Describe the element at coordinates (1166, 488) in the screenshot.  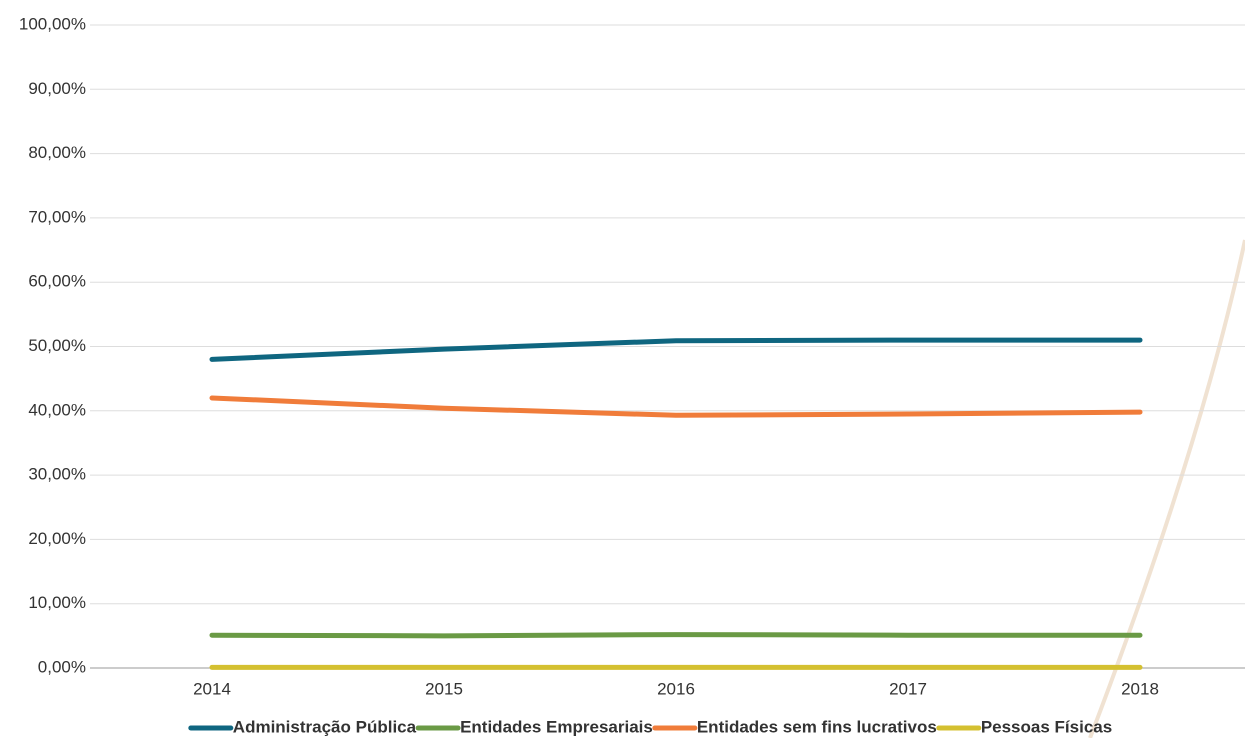
I see `decoration` at that location.